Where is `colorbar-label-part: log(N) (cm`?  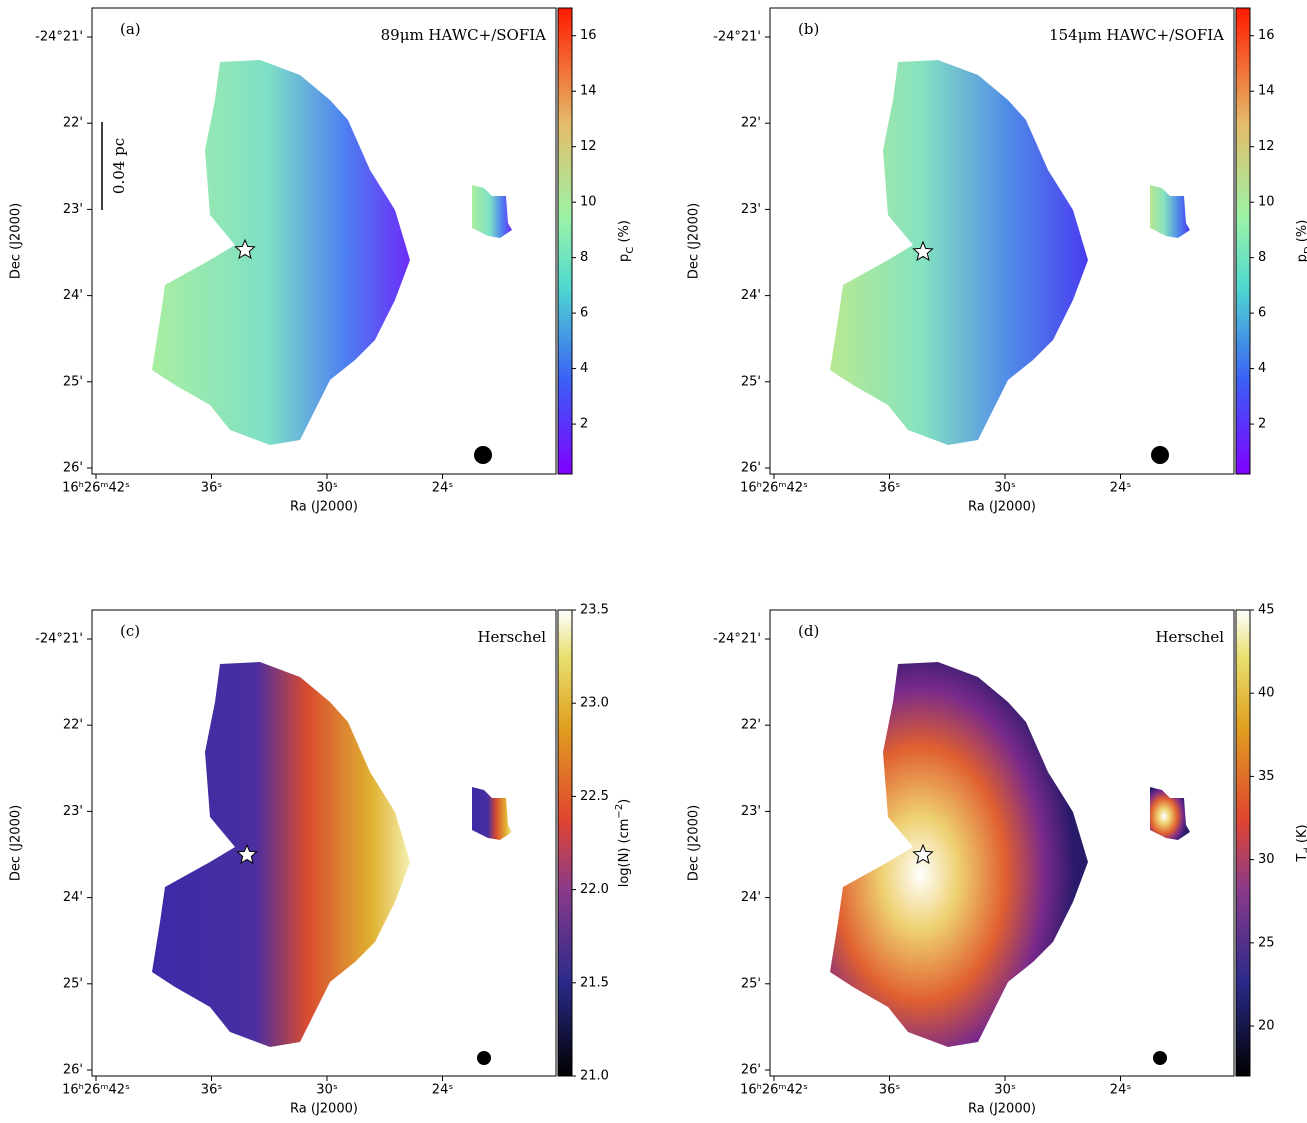
colorbar-label-part: log(N) (cm is located at coordinates (624, 853).